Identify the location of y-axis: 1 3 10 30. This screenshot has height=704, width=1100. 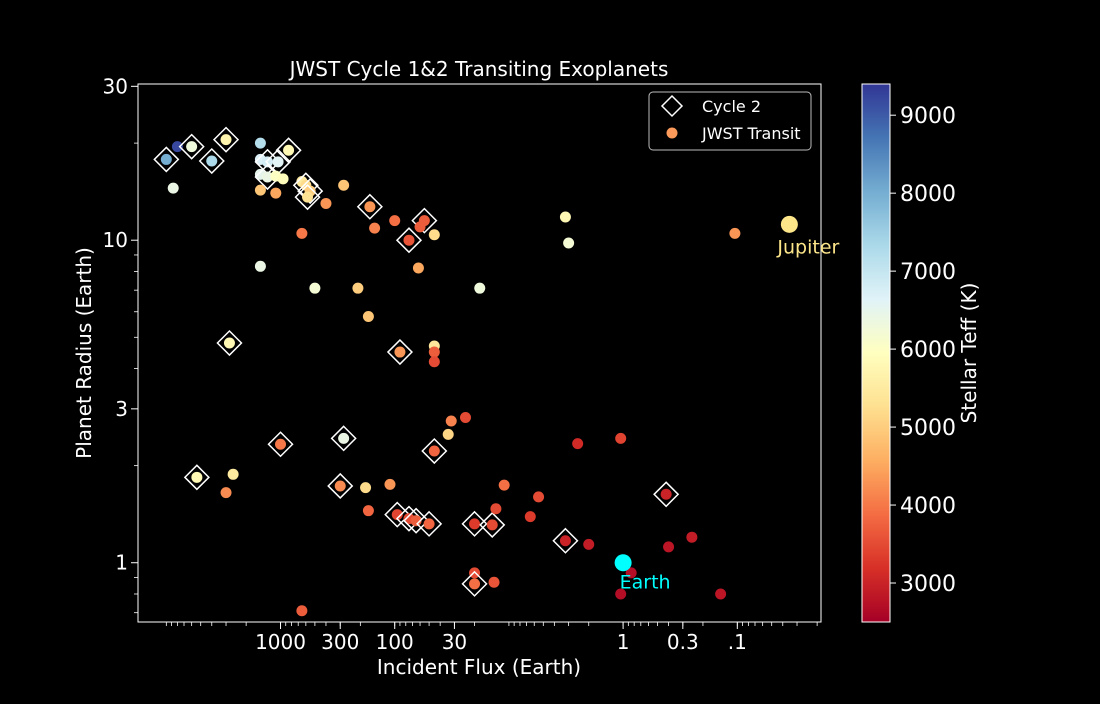
(120, 344).